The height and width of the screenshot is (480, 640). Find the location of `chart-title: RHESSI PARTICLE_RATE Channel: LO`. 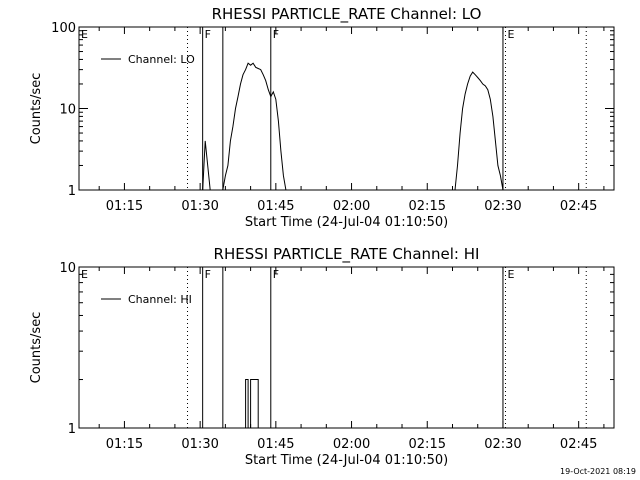

chart-title: RHESSI PARTICLE_RATE Channel: LO is located at coordinates (347, 14).